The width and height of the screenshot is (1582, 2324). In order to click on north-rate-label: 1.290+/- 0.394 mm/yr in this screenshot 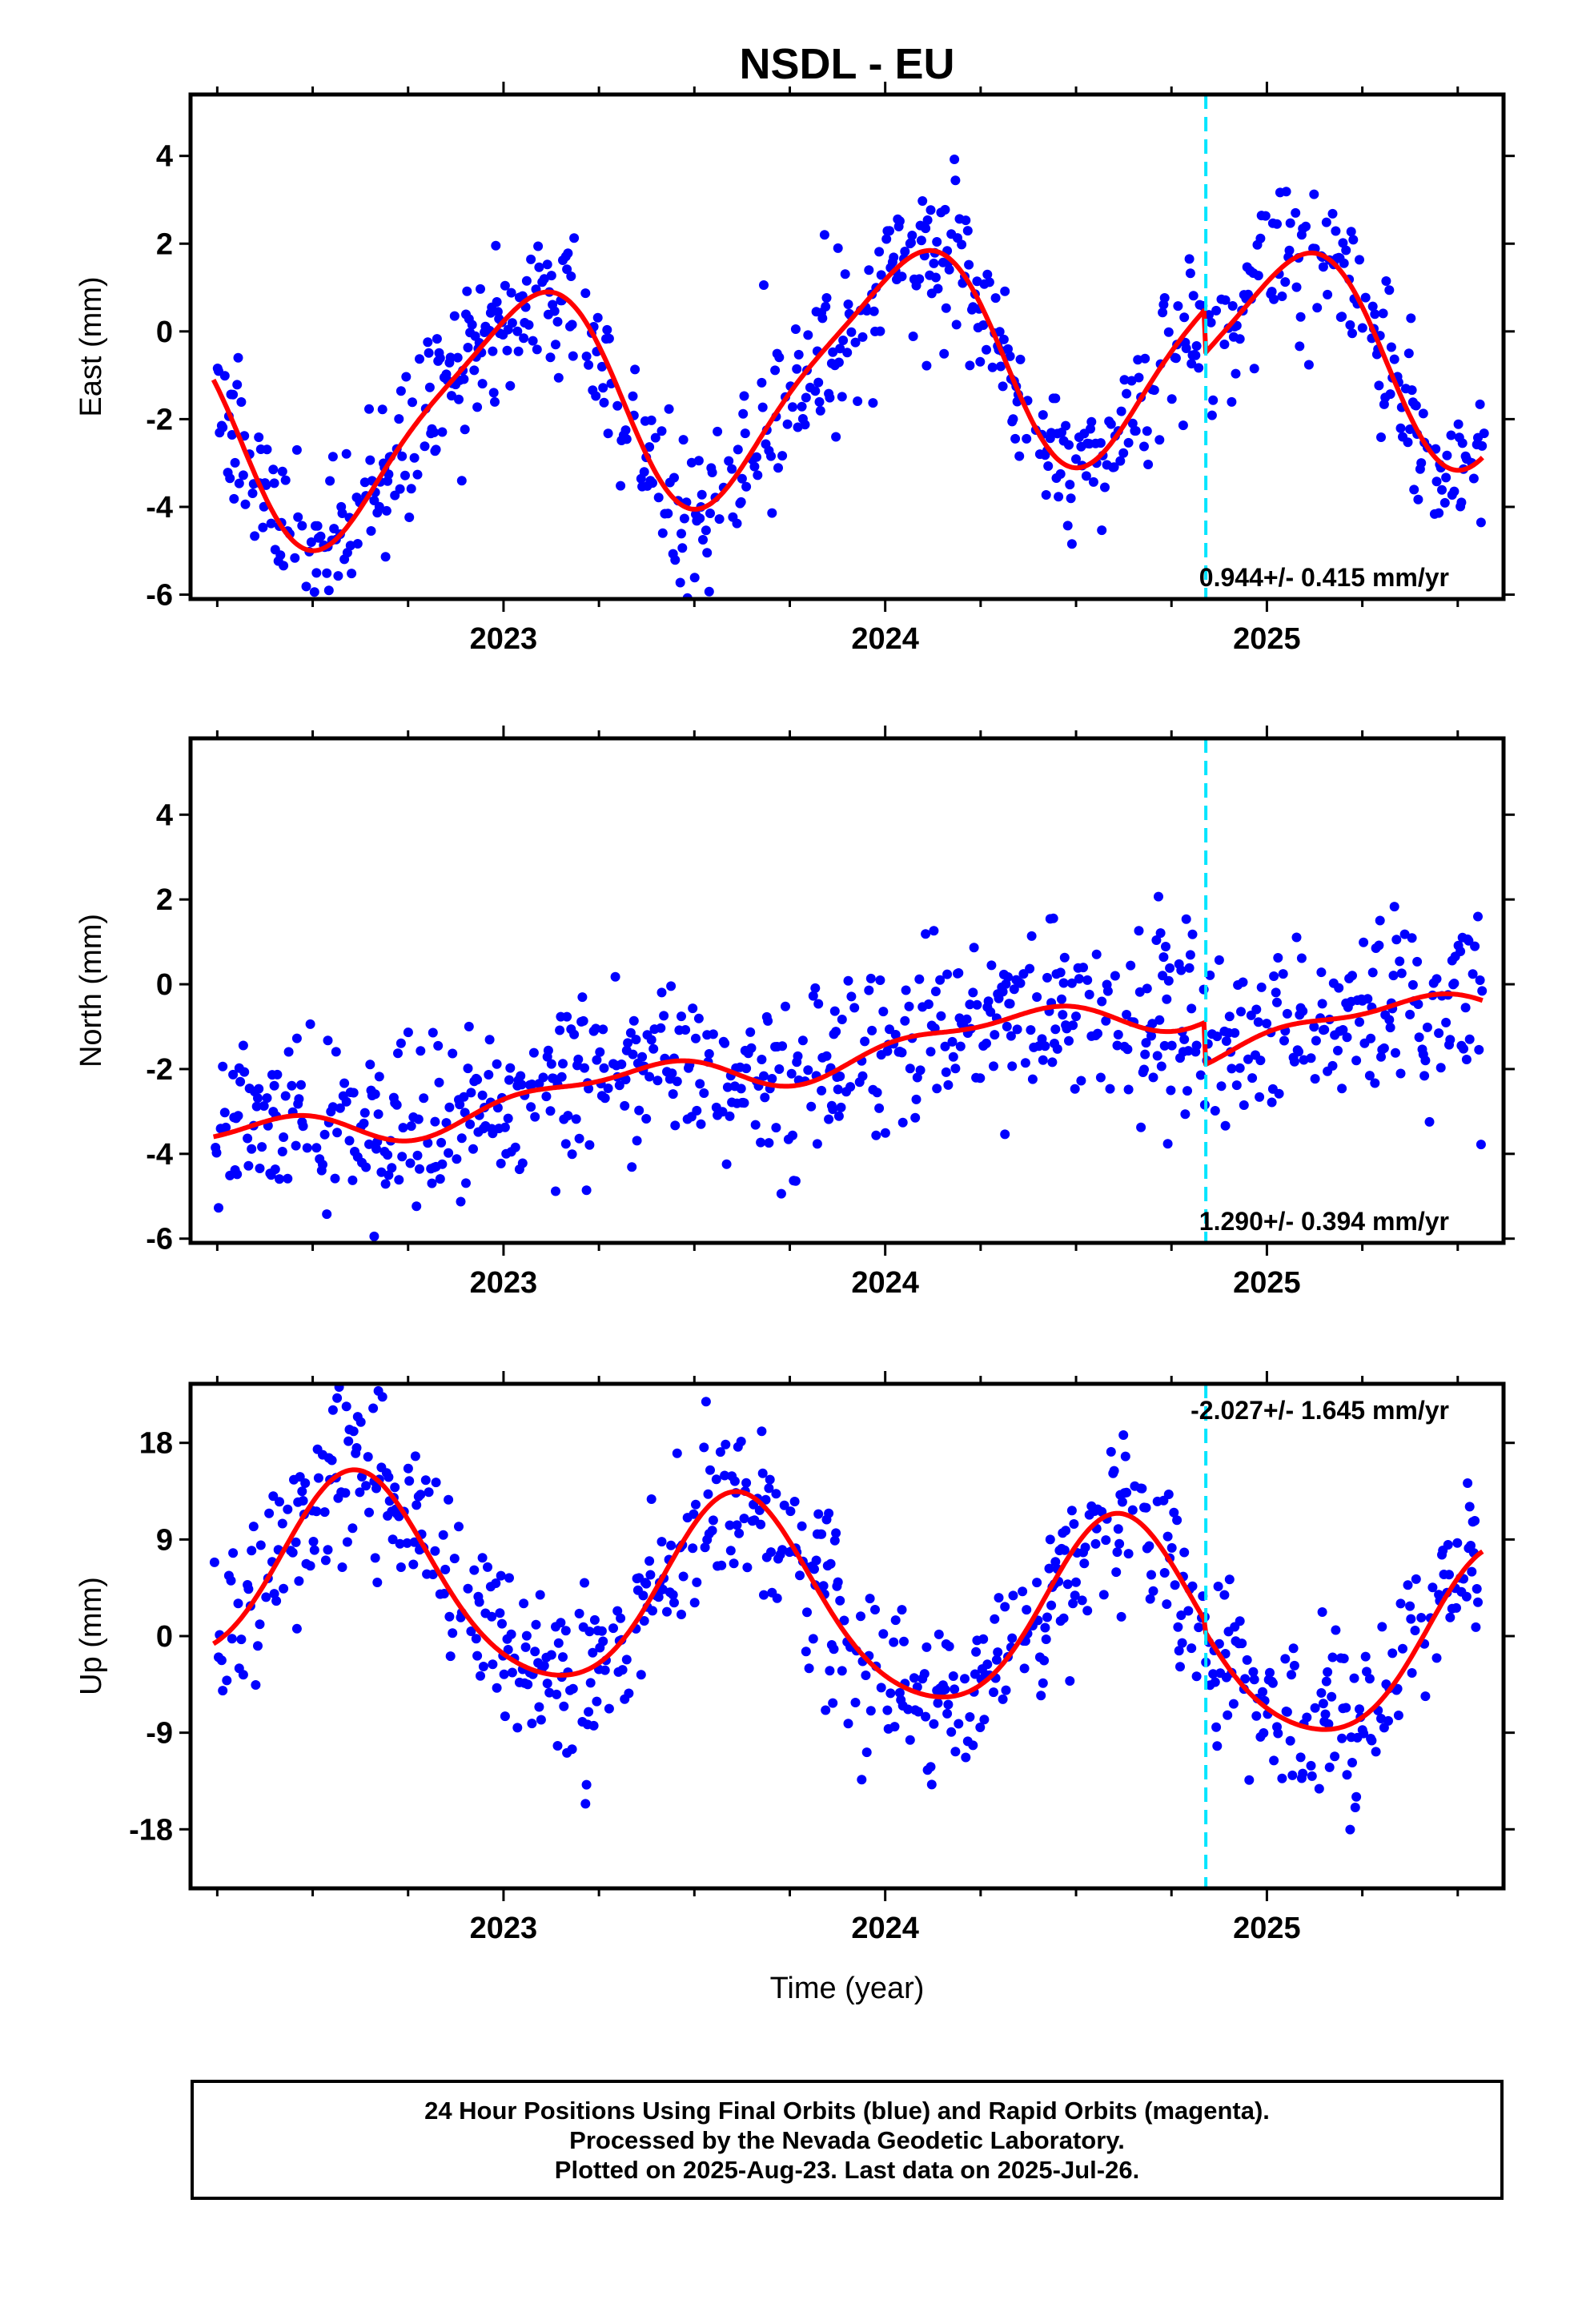, I will do `click(1324, 1221)`.